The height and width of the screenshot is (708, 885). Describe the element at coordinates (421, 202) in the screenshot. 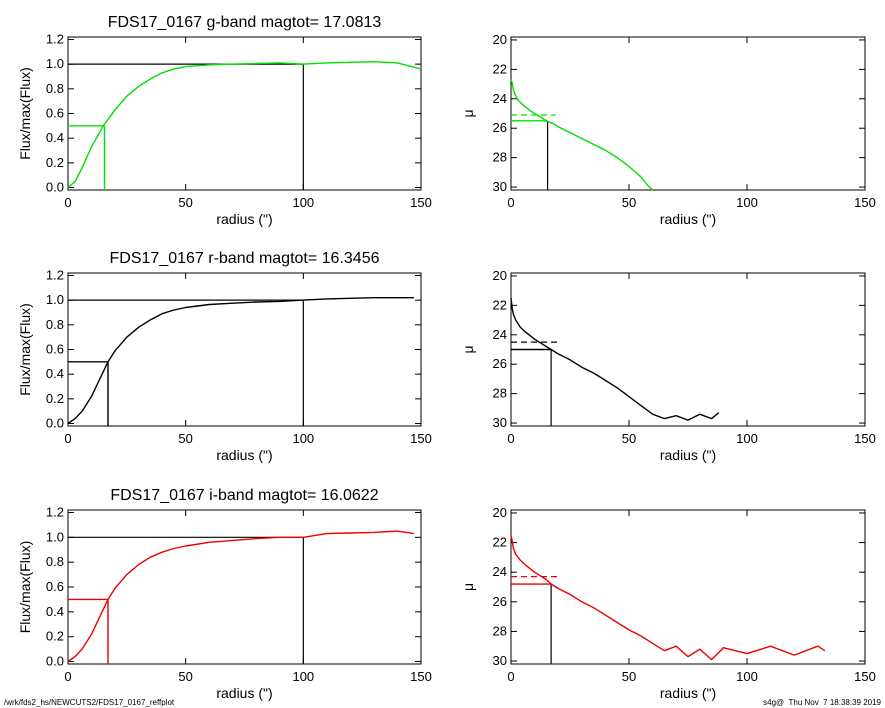

I see `panel-1-xtick-label: 150` at that location.